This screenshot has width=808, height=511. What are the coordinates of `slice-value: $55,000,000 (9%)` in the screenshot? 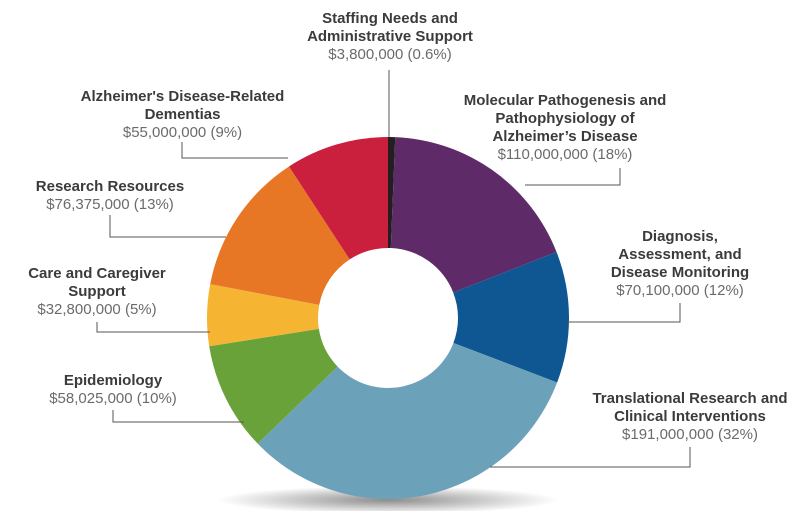 It's located at (182, 132).